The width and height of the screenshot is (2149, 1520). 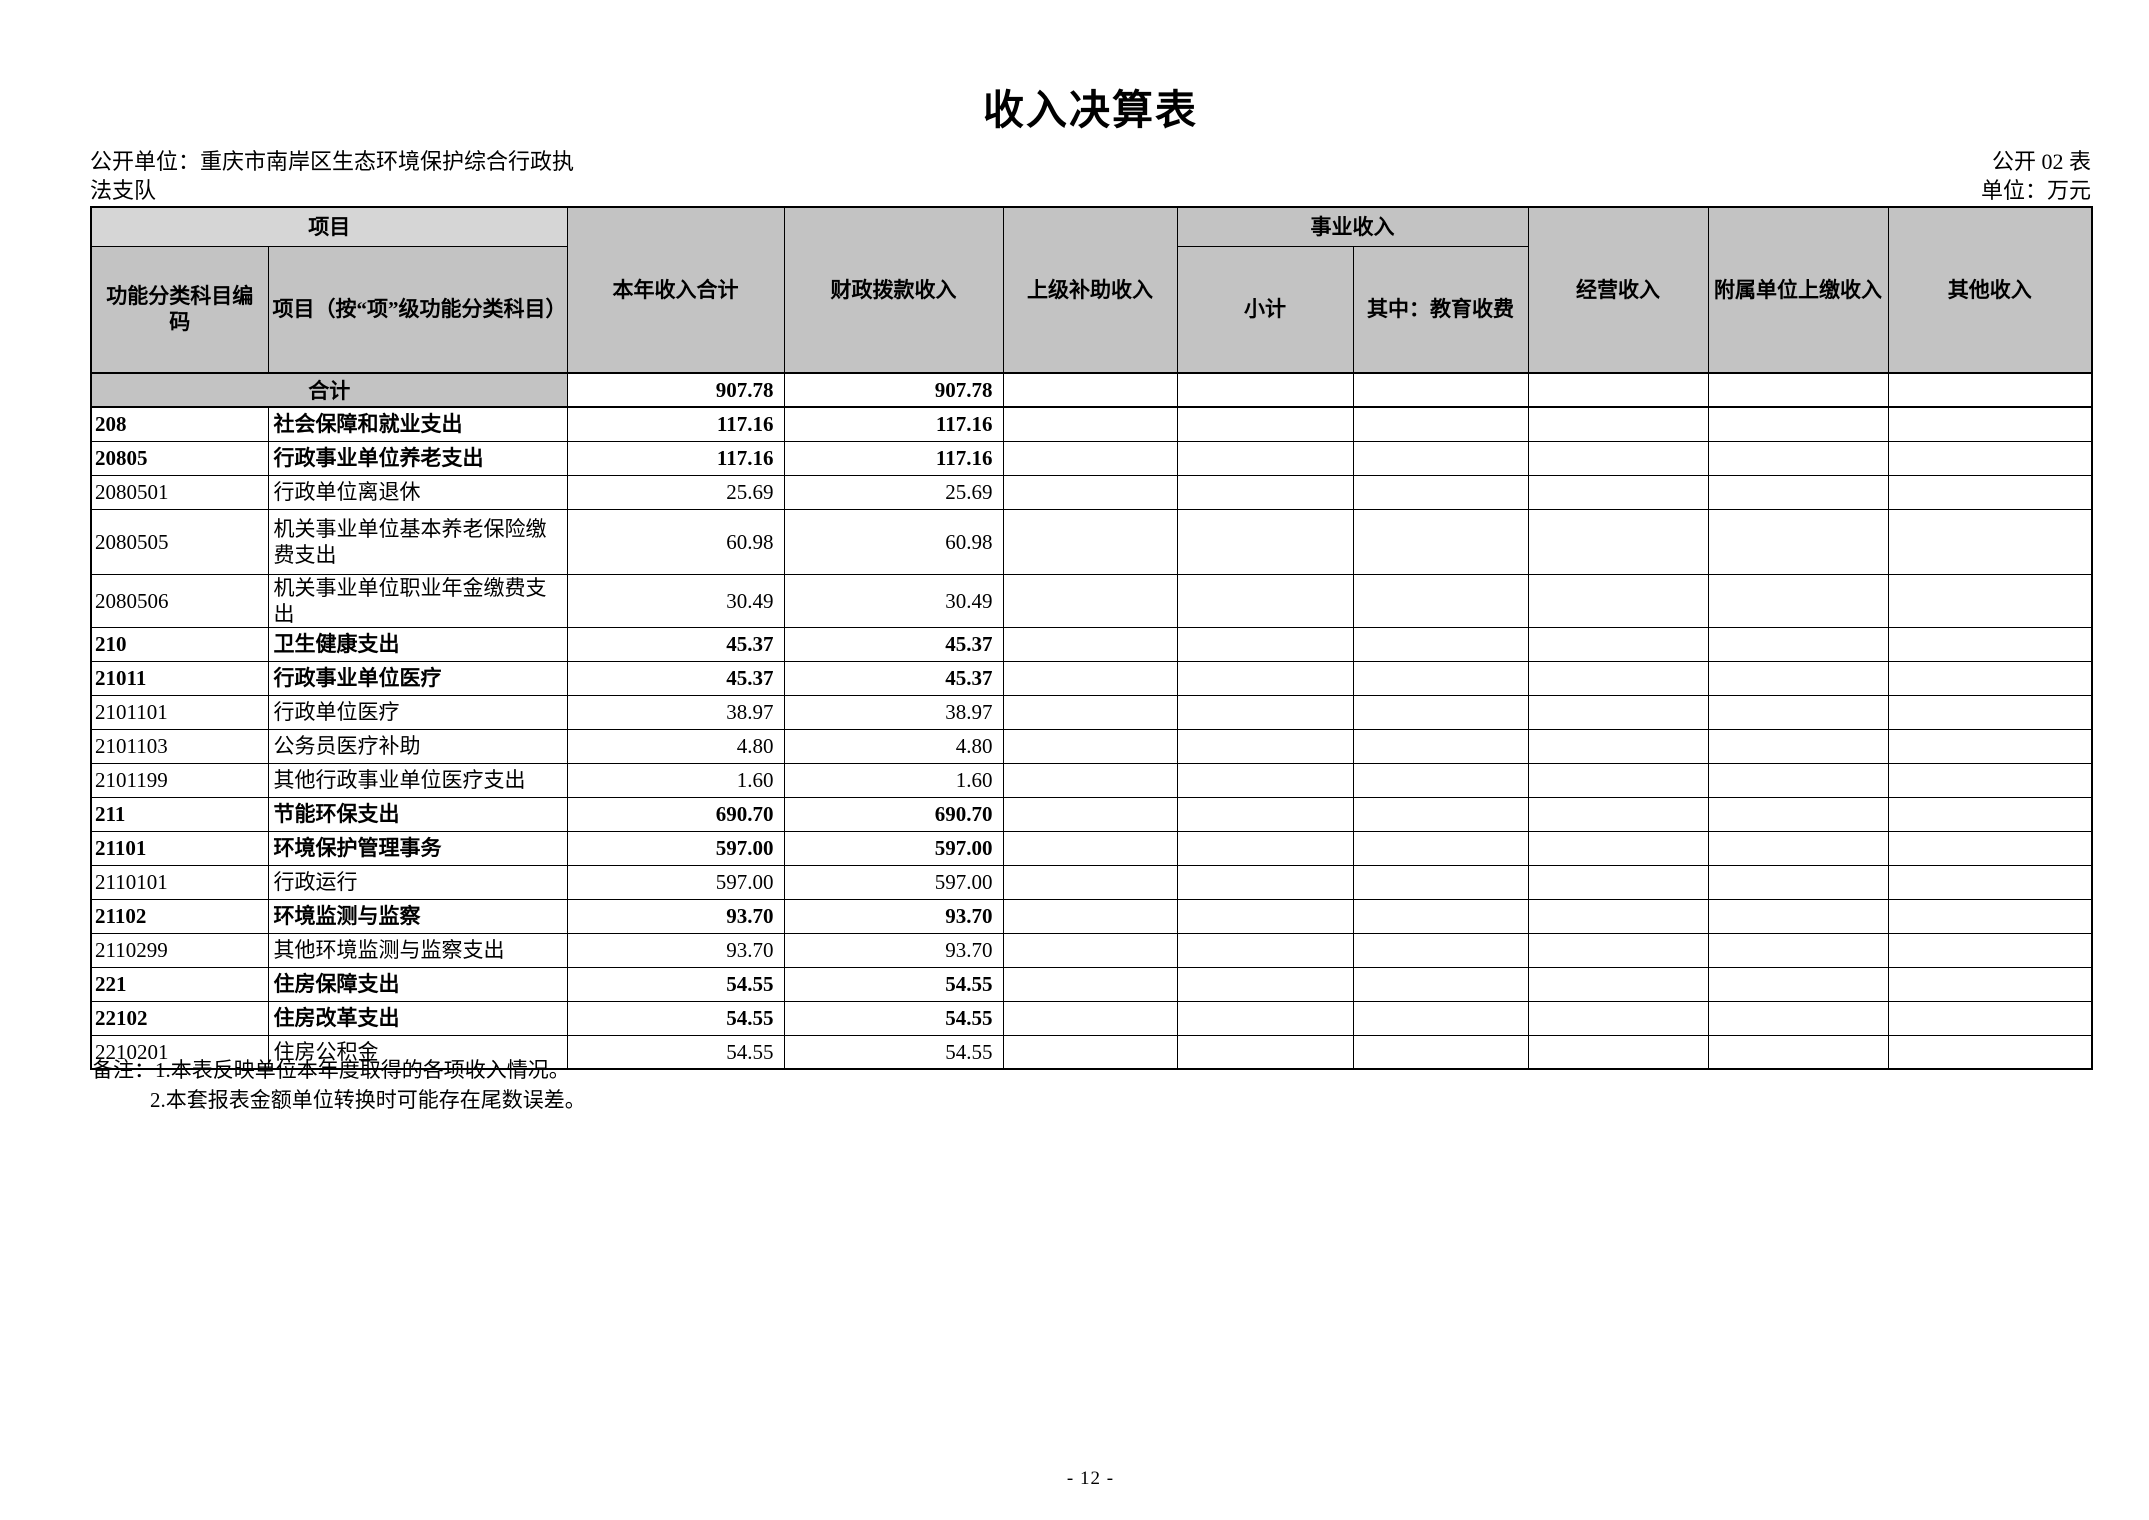 What do you see at coordinates (179, 950) in the screenshot?
I see `cell-func-code: 2110299` at bounding box center [179, 950].